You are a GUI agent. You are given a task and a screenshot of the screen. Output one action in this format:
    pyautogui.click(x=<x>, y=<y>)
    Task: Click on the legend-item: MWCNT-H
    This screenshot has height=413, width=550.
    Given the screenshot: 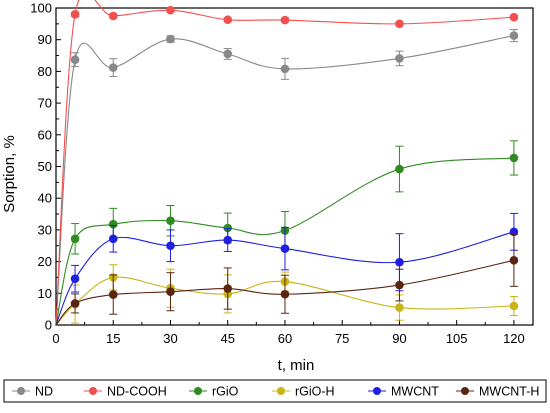 What is the action you would take?
    pyautogui.click(x=497, y=392)
    